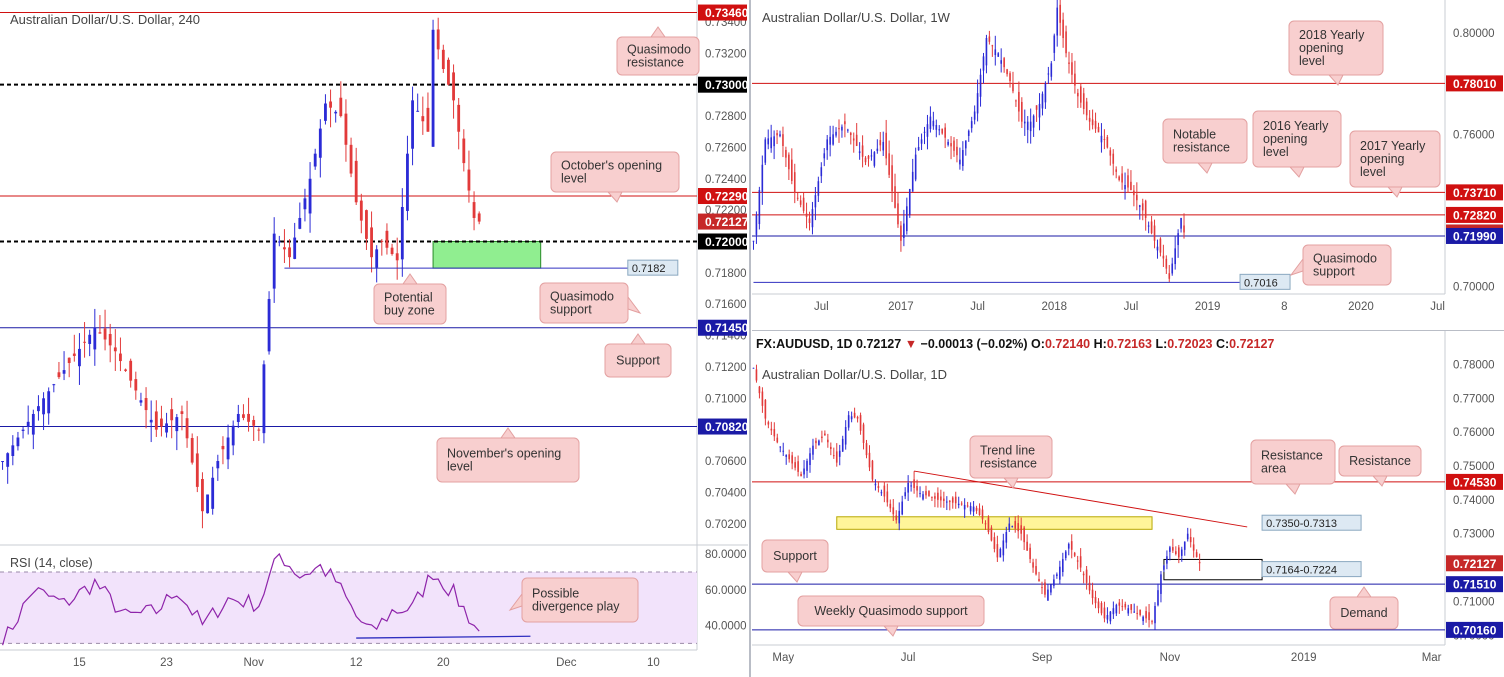 This screenshot has height=677, width=1504. I want to click on d1-y-tick-label: 0.77000, so click(1474, 399).